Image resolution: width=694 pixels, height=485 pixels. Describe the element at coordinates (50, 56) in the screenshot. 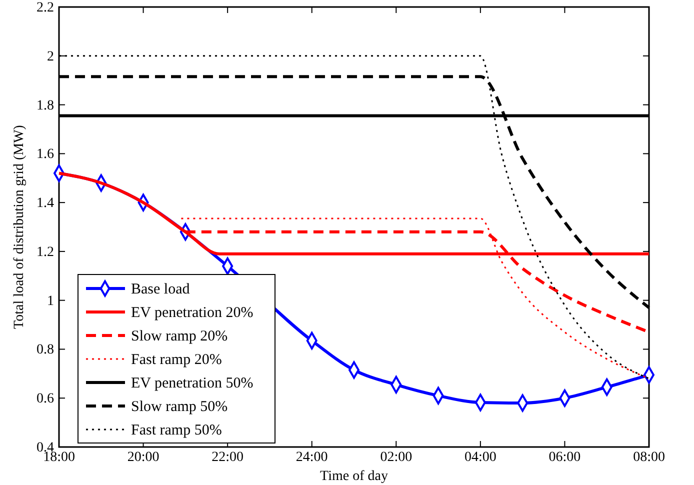

I see `y-tick-label: 2` at that location.